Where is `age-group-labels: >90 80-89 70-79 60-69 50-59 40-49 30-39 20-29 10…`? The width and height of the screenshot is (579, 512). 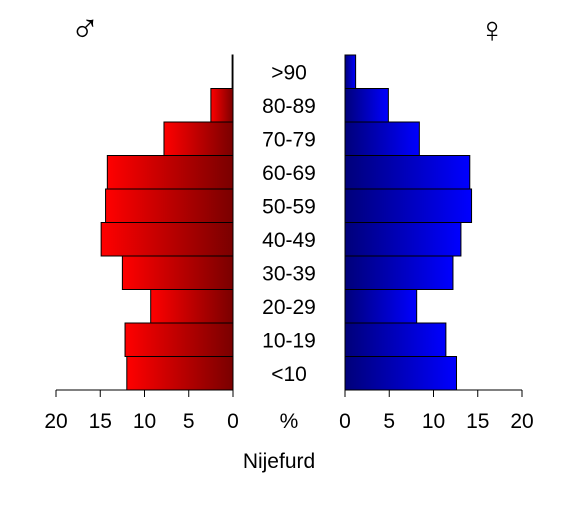 age-group-labels: >90 80-89 70-79 60-69 50-59 40-49 30-39 20-29 10… is located at coordinates (289, 223).